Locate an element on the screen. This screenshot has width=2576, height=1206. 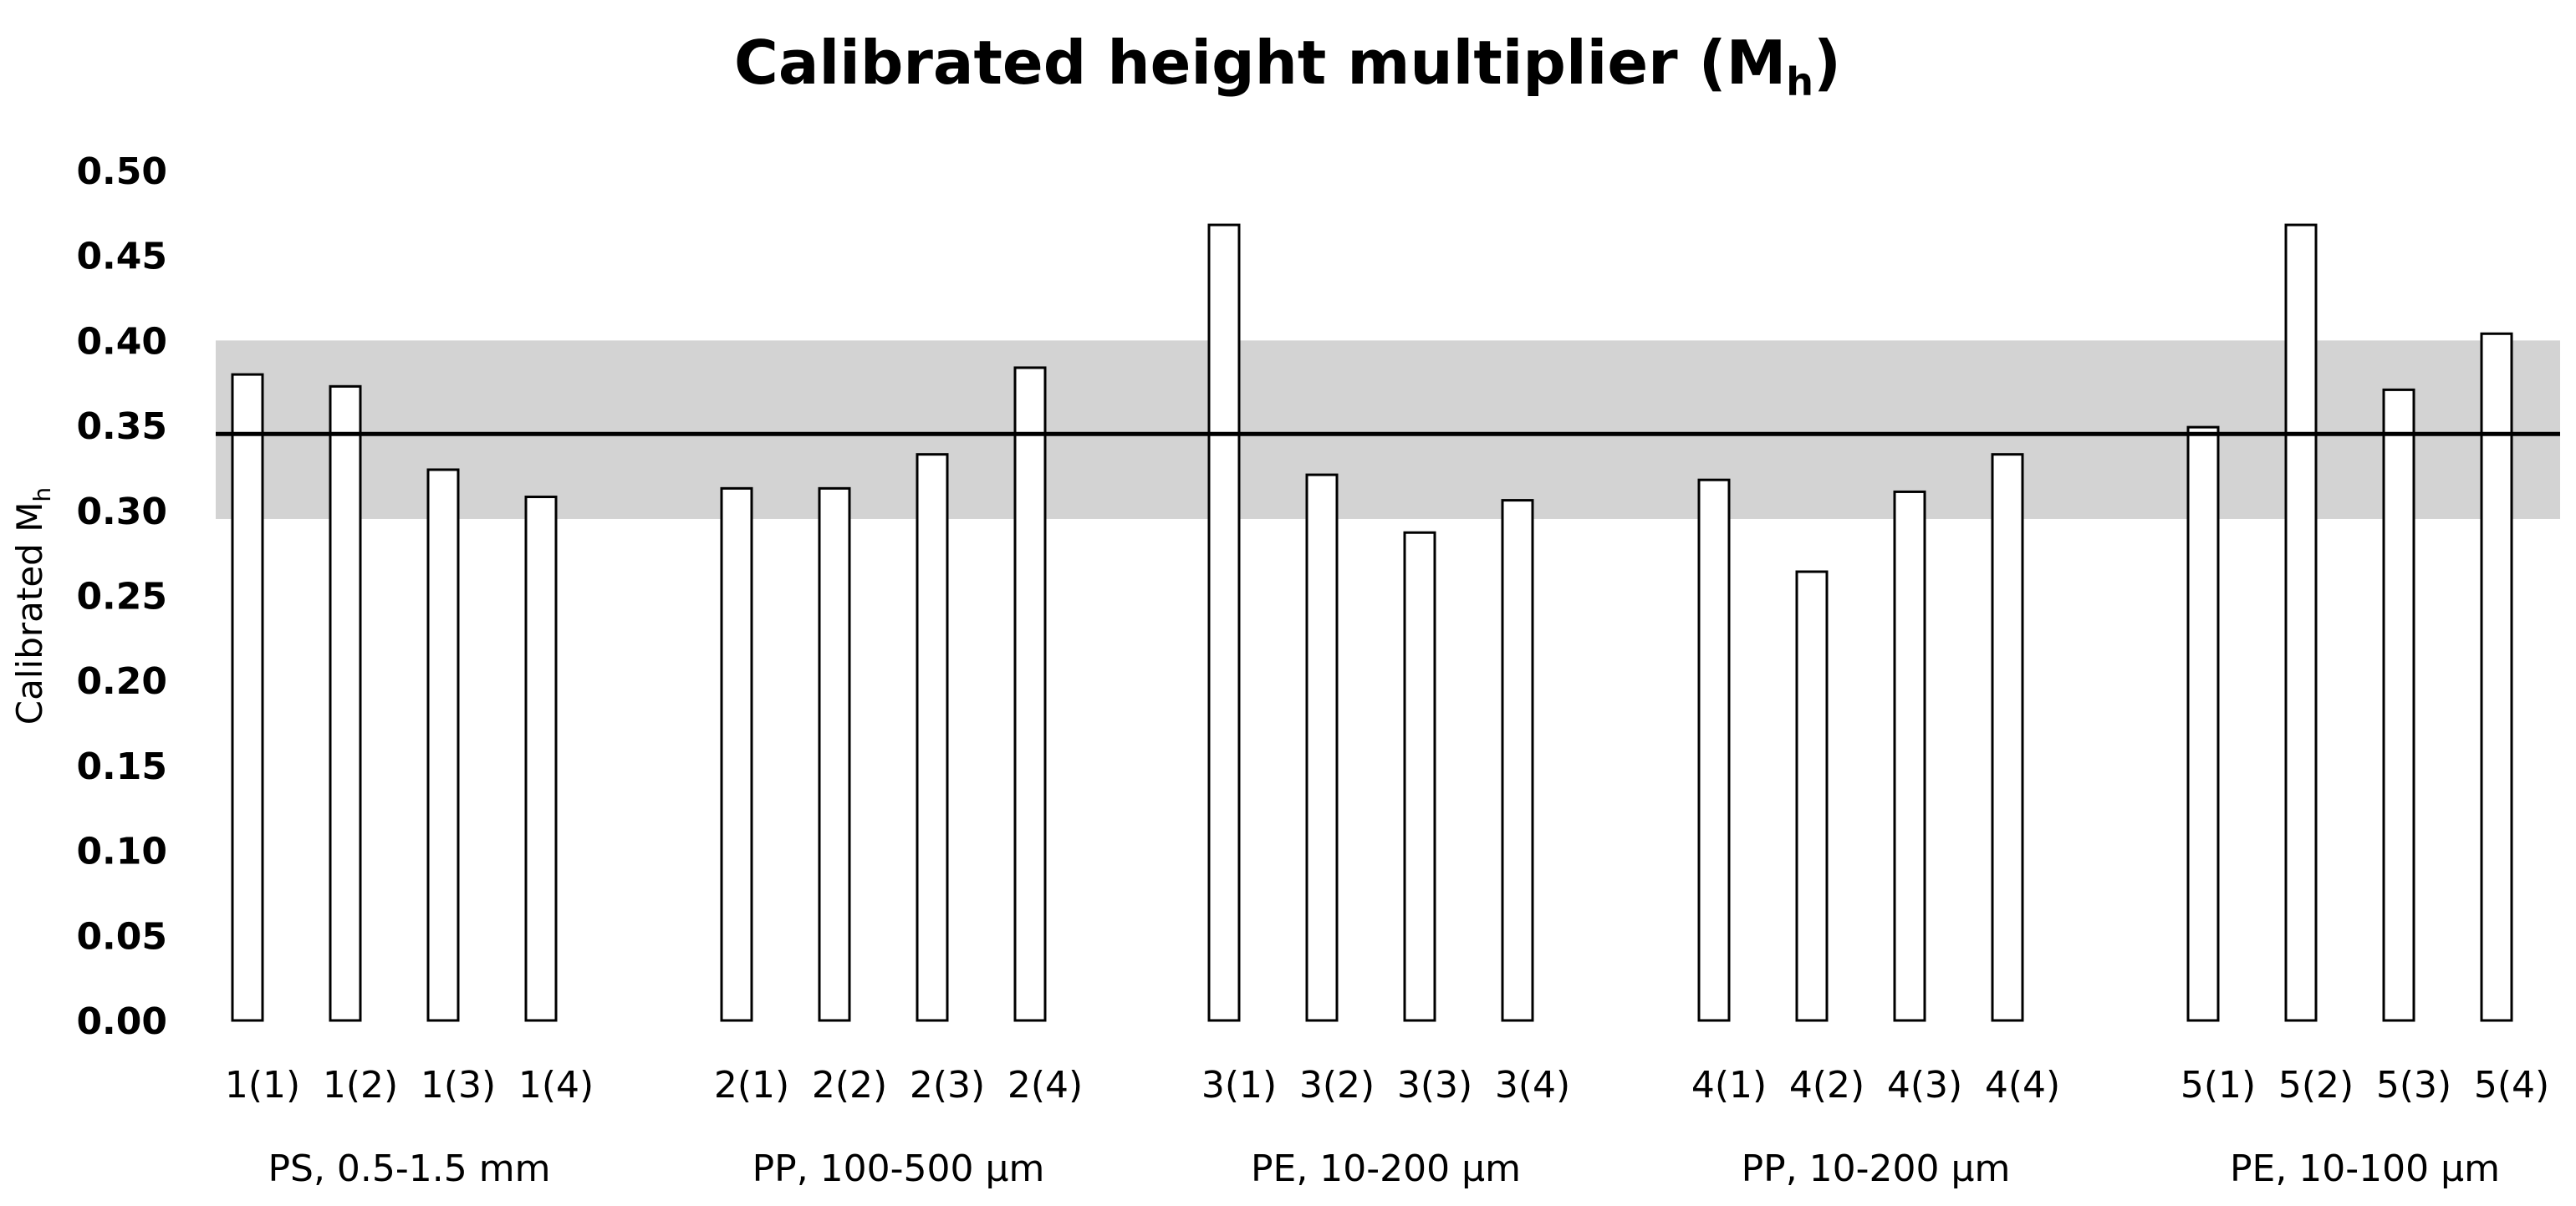
group-label: PE, 10-200 μm is located at coordinates (1386, 1168).